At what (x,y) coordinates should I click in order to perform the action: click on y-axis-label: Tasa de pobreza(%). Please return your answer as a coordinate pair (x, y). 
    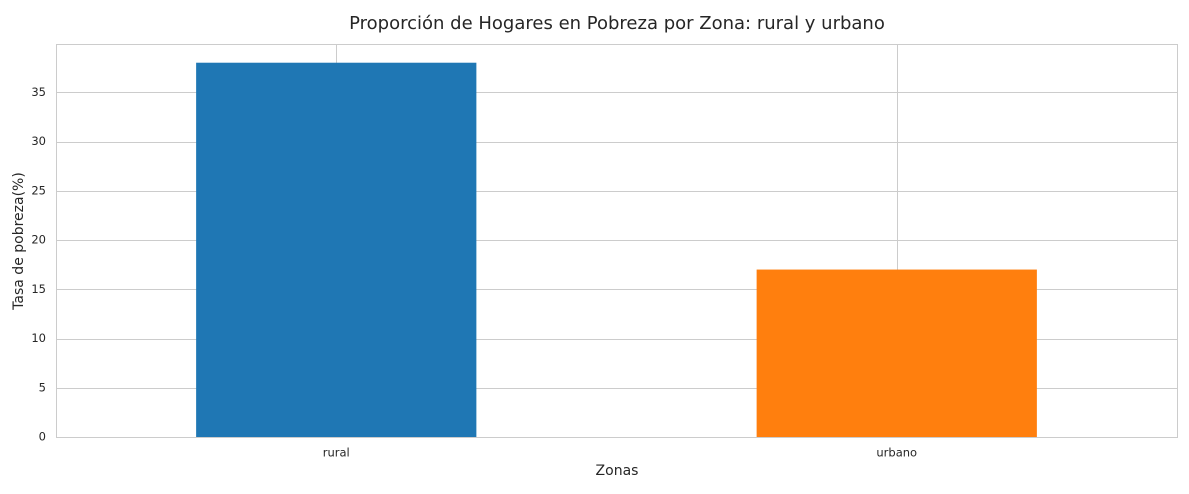
    Looking at the image, I should click on (19, 241).